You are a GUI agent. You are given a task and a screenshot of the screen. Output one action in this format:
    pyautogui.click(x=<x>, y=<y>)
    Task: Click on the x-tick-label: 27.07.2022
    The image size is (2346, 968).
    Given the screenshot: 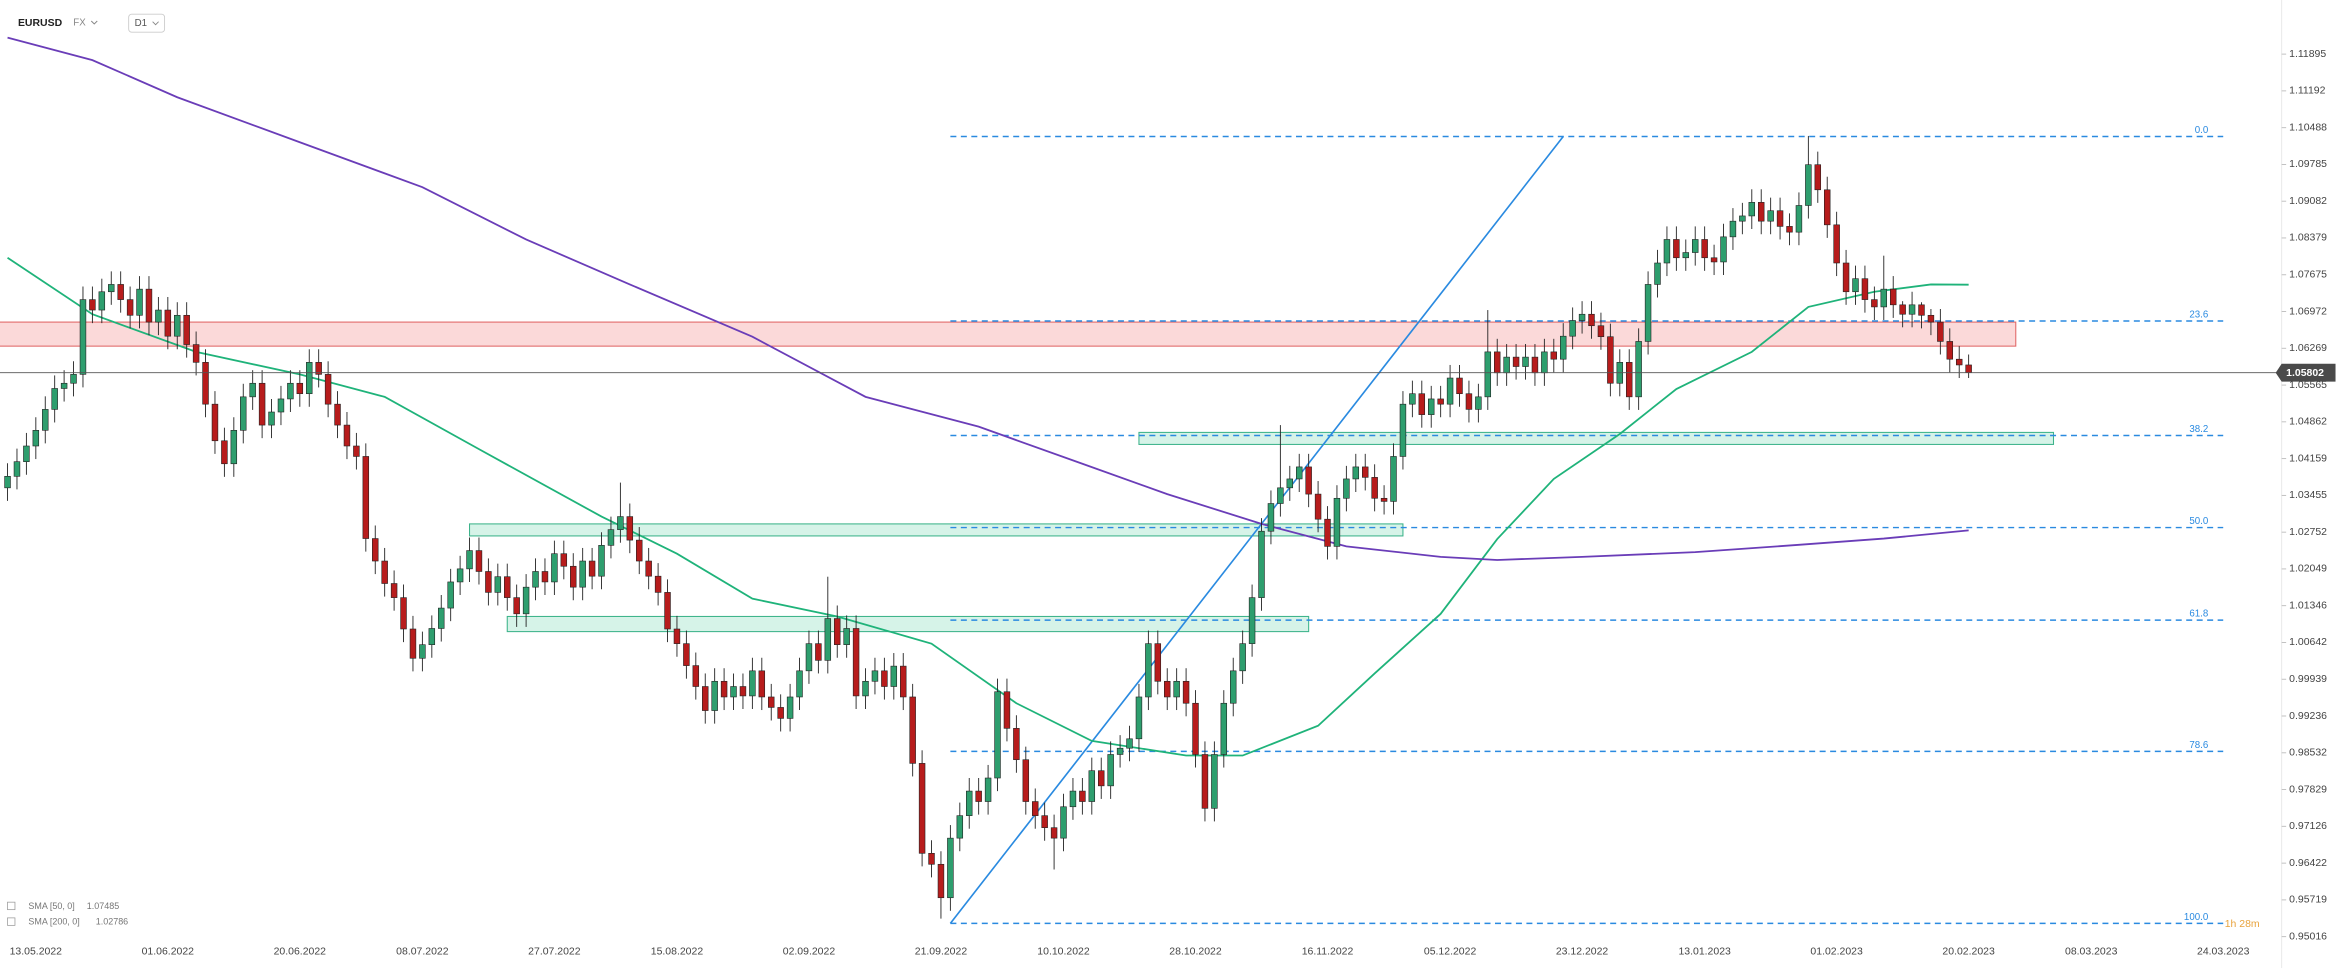 What is the action you would take?
    pyautogui.click(x=554, y=951)
    